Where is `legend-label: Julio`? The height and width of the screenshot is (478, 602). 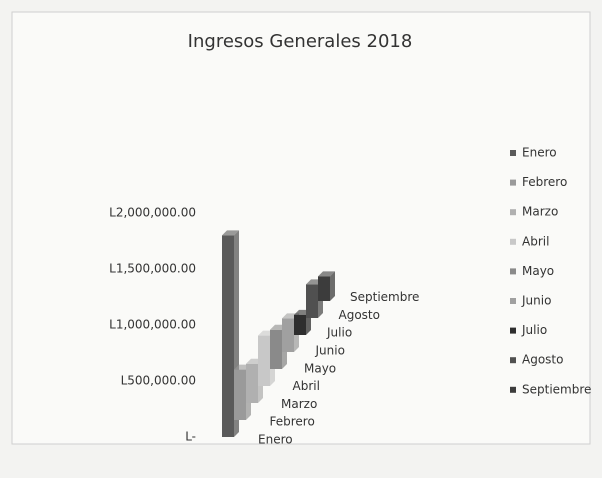 legend-label: Julio is located at coordinates (534, 330).